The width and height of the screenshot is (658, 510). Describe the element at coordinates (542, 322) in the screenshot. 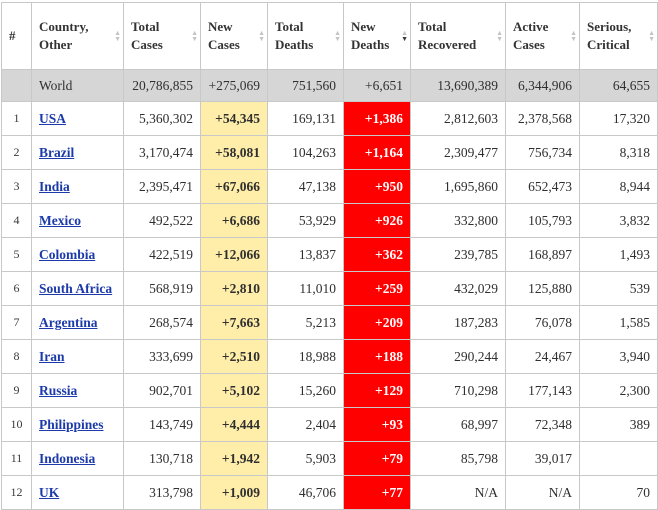

I see `active-cases-cell: 76,078` at that location.